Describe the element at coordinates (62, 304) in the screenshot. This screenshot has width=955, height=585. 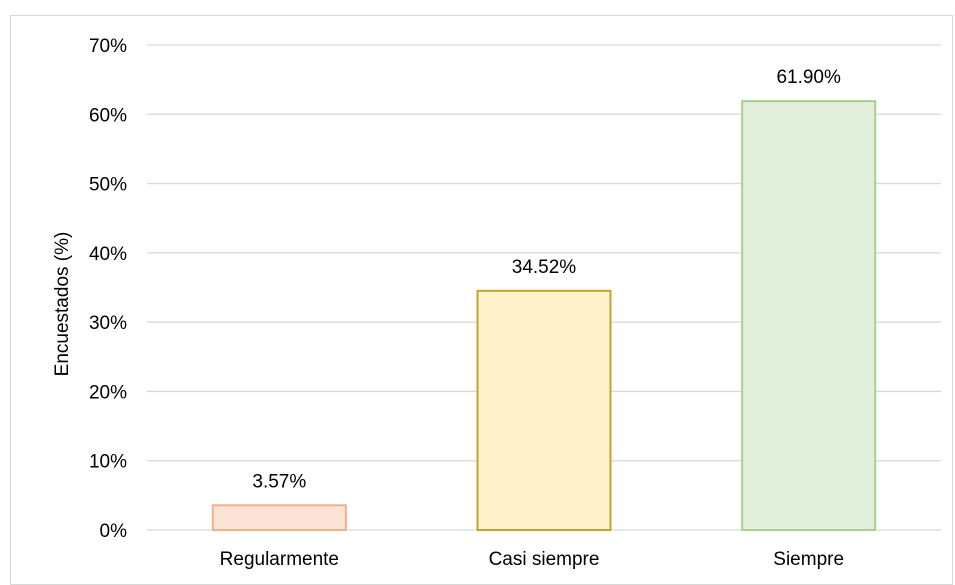
I see `y-axis-title: Encuestados (%)` at that location.